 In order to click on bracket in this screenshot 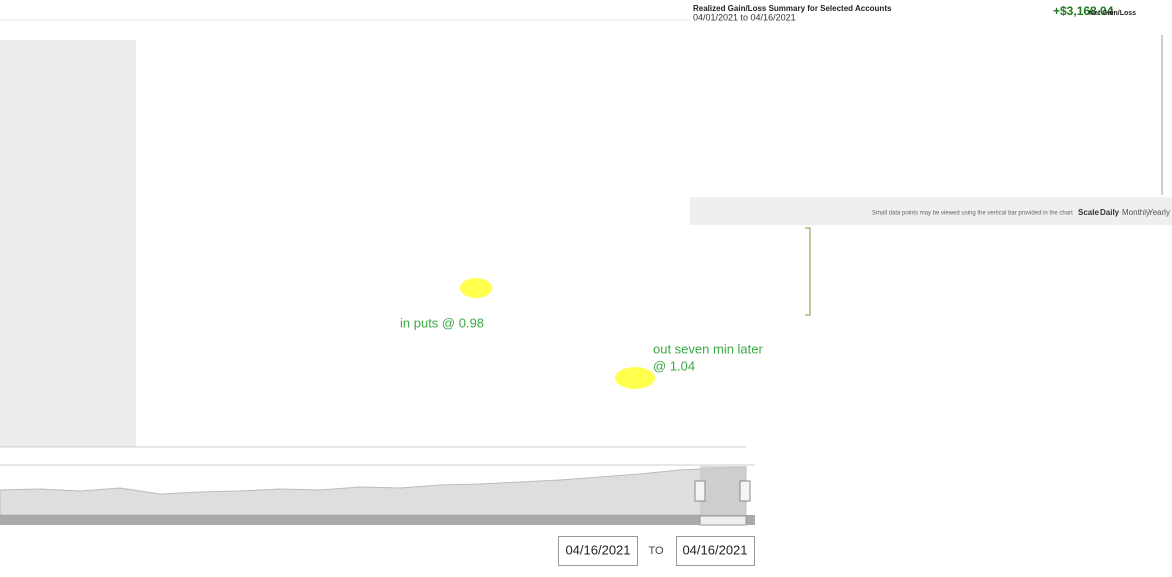, I will do `click(808, 271)`.